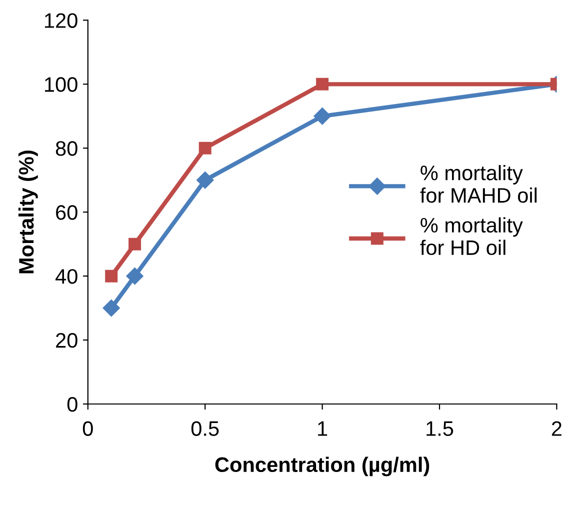  I want to click on y-tick-label: 0, so click(72, 404).